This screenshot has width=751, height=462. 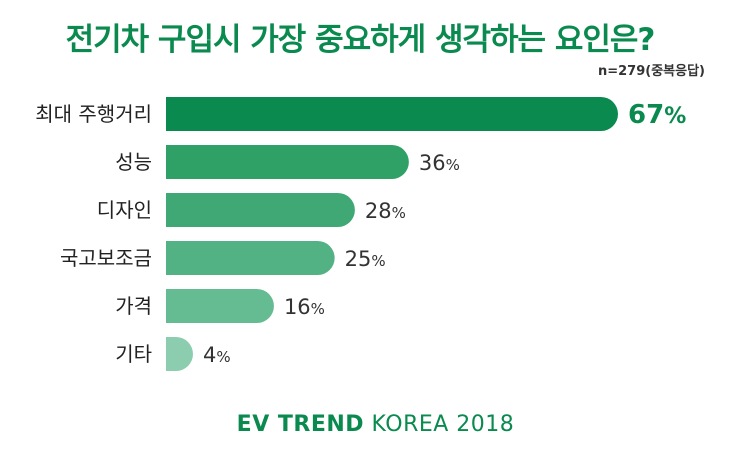 What do you see at coordinates (93, 114) in the screenshot?
I see `category-label: 최대 주행거리` at bounding box center [93, 114].